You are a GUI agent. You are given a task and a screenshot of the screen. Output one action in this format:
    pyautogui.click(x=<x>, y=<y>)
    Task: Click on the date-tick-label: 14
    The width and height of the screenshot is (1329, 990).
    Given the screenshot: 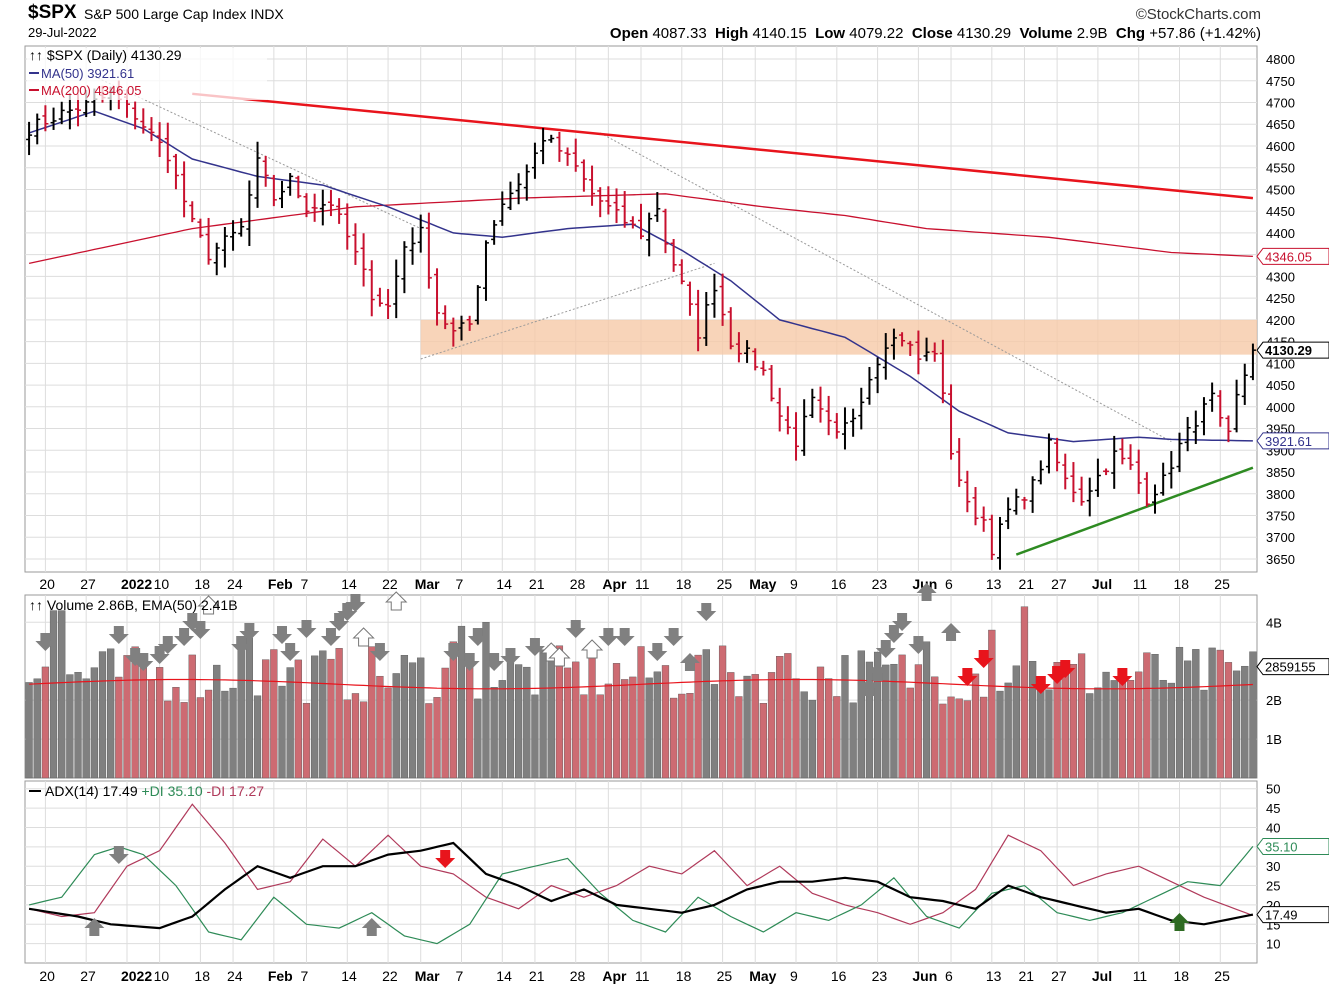 What is the action you would take?
    pyautogui.click(x=504, y=584)
    